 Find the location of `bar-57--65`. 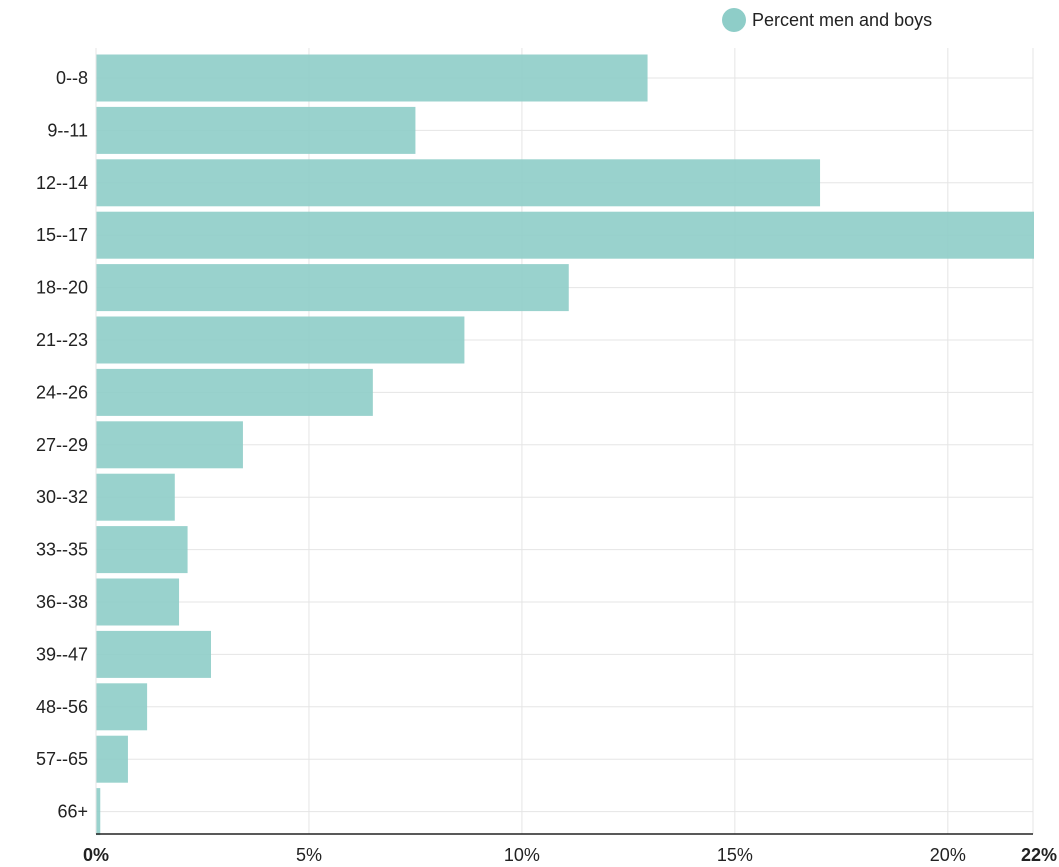

bar-57--65 is located at coordinates (112, 759).